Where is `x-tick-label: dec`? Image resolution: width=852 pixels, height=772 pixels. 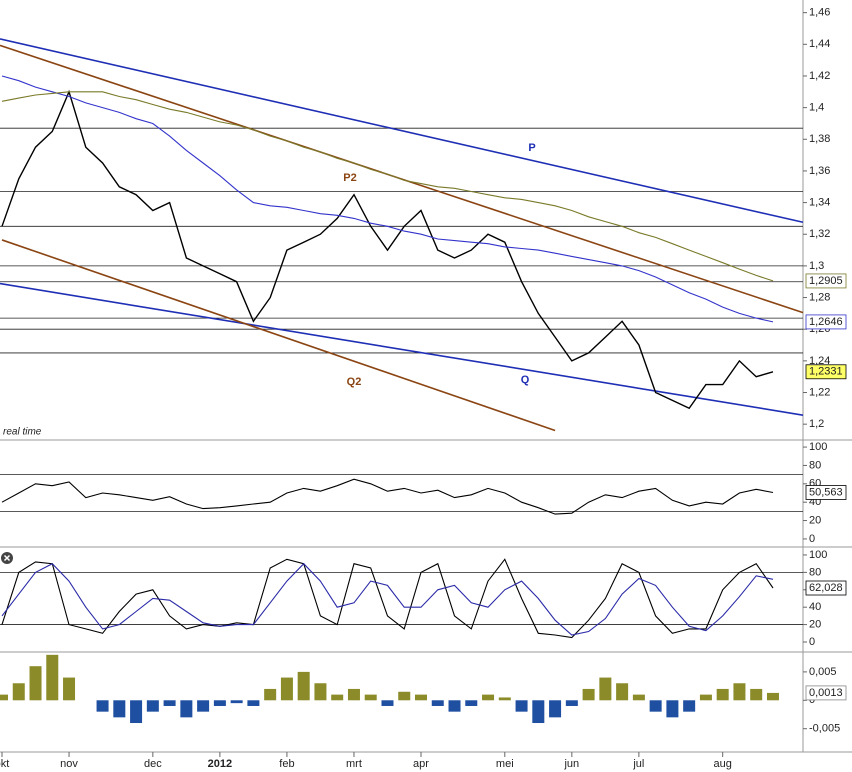
x-tick-label: dec is located at coordinates (153, 764).